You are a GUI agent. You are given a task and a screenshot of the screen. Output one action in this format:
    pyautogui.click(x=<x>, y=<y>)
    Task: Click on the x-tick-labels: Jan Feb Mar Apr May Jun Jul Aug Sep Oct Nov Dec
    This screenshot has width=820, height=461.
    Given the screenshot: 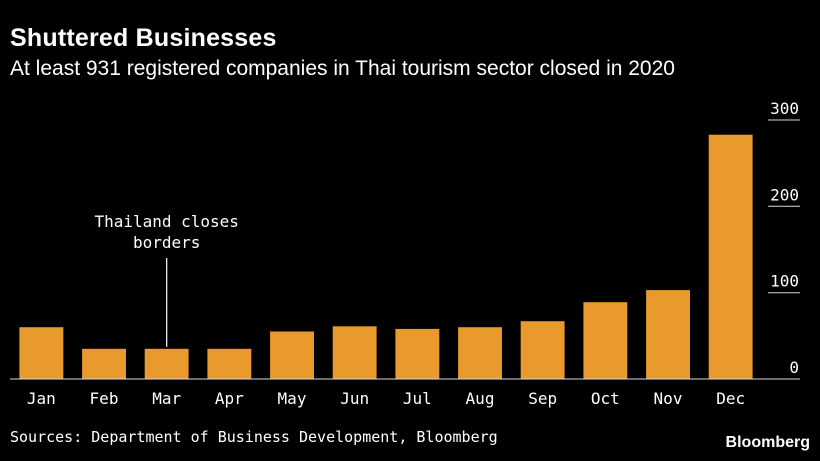 What is the action you would take?
    pyautogui.click(x=386, y=398)
    